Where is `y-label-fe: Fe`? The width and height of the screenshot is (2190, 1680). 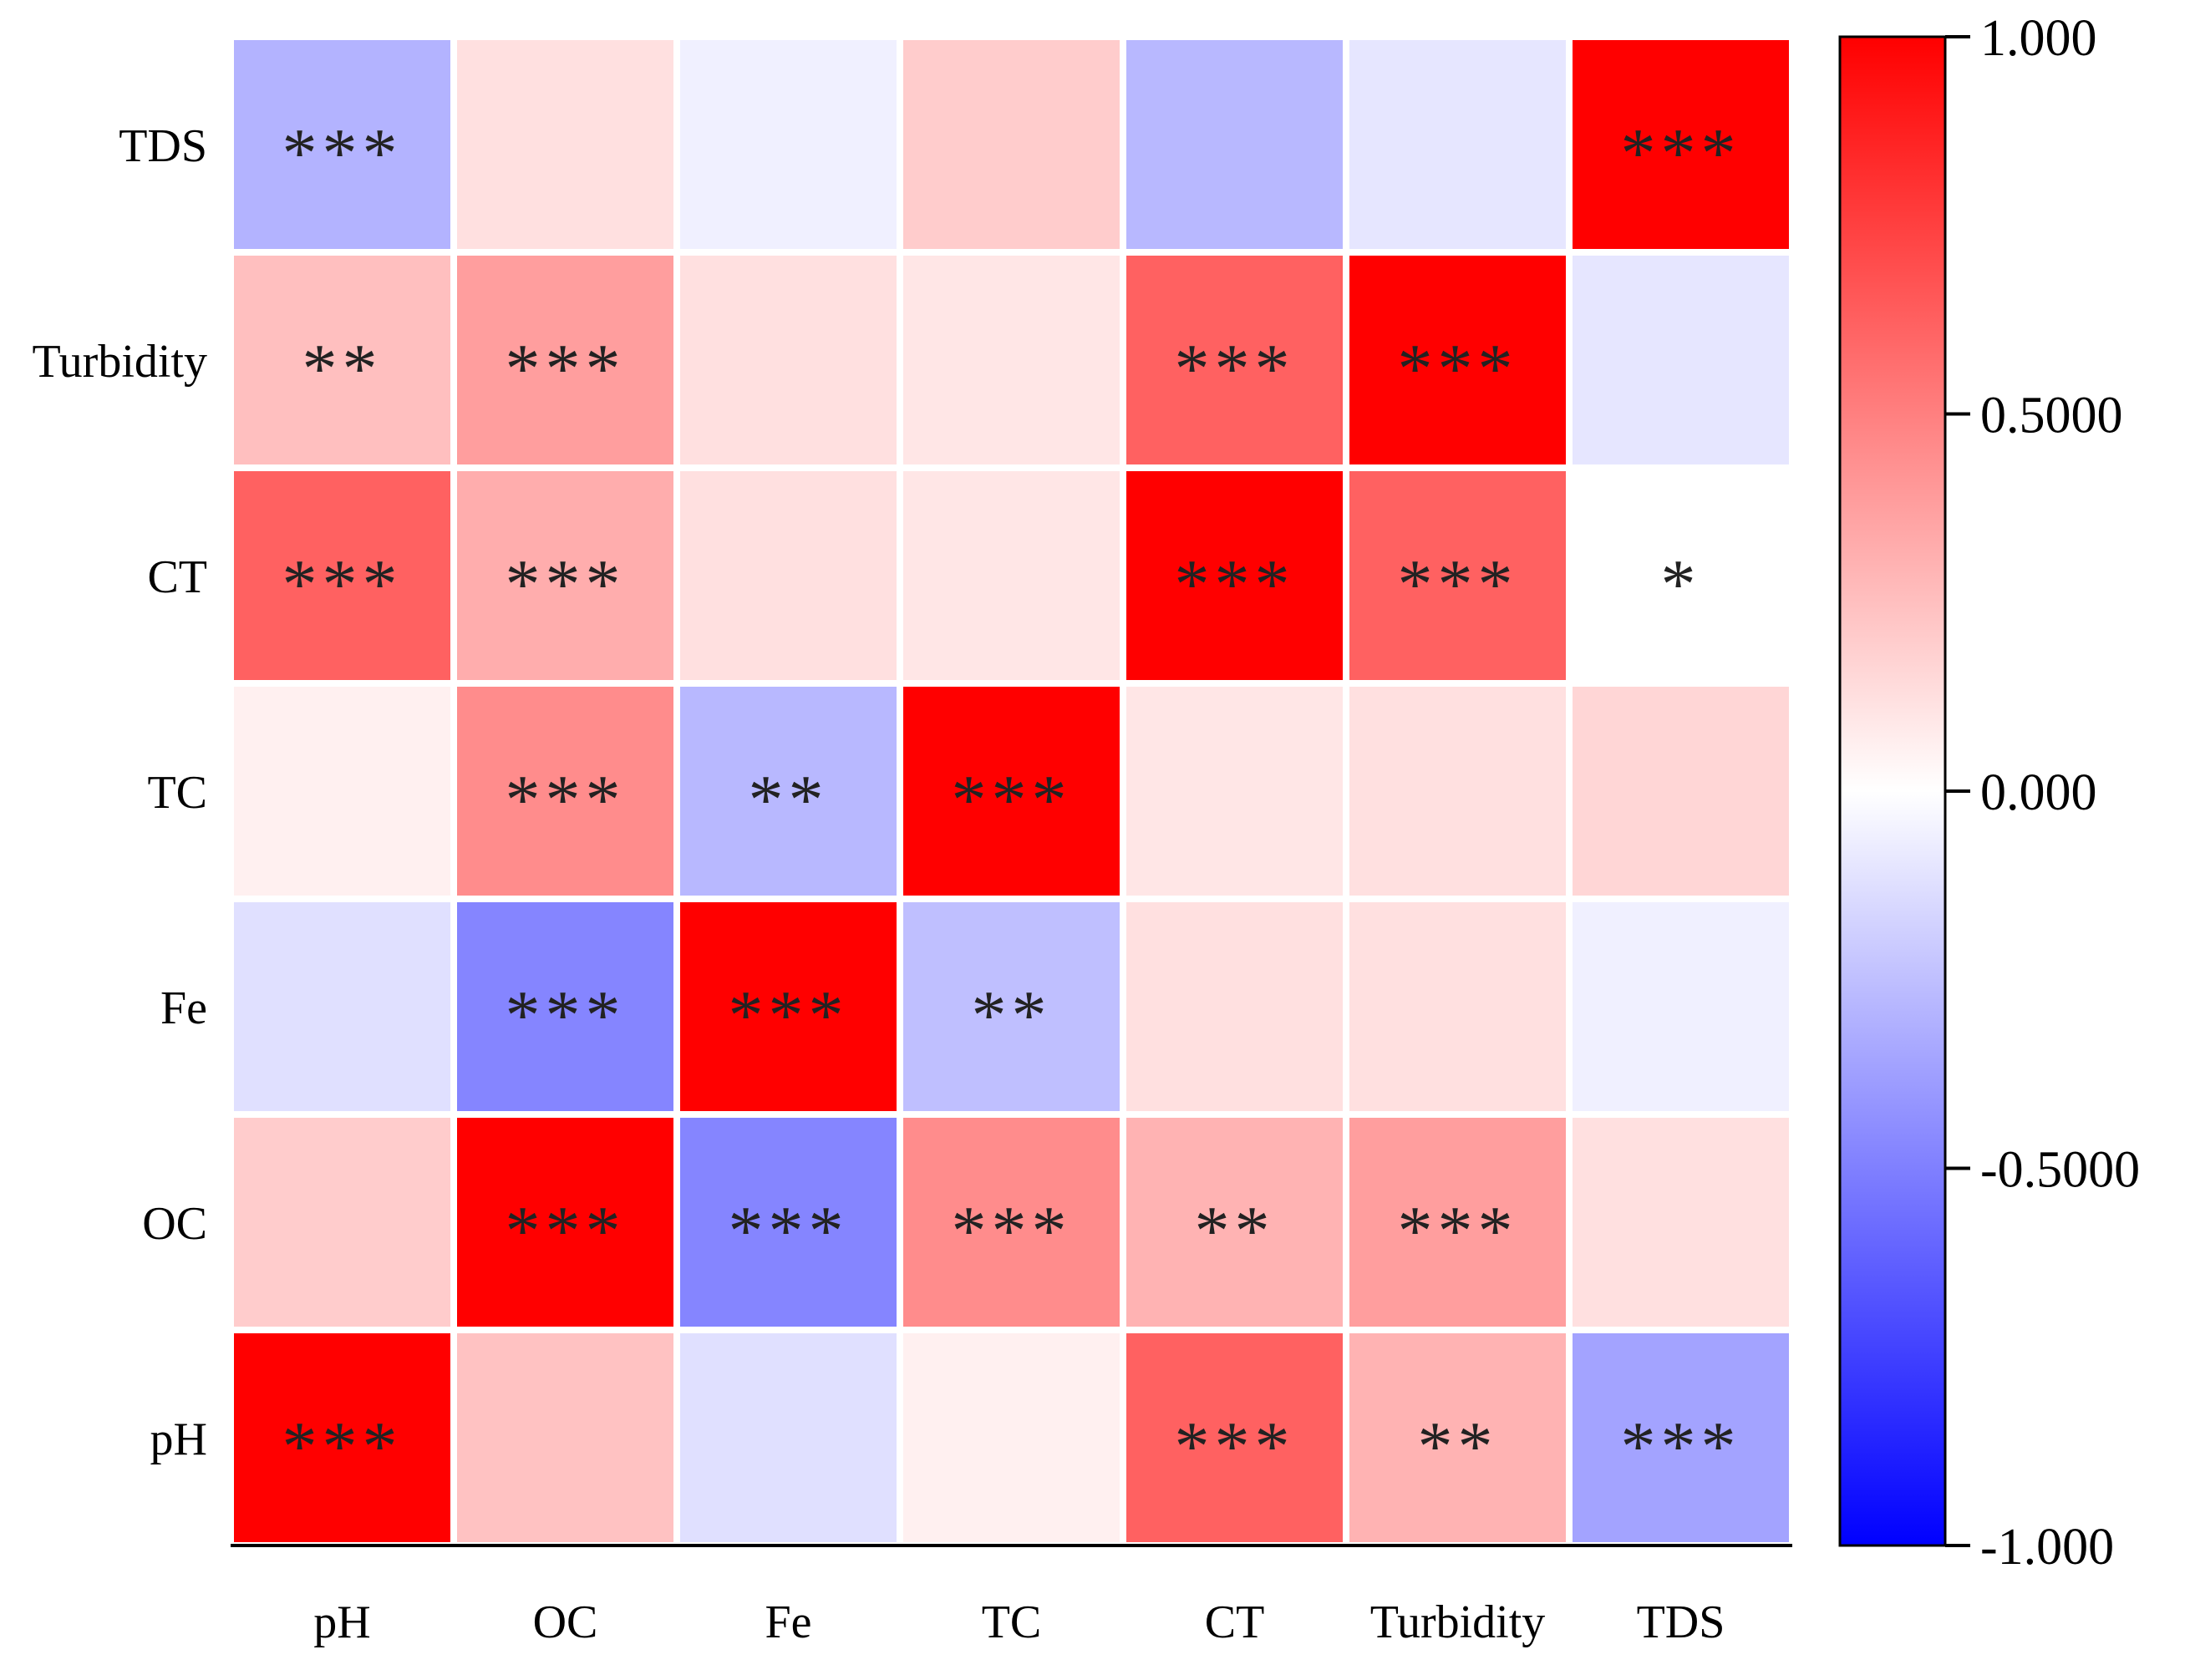 y-label-fe: Fe is located at coordinates (183, 1008).